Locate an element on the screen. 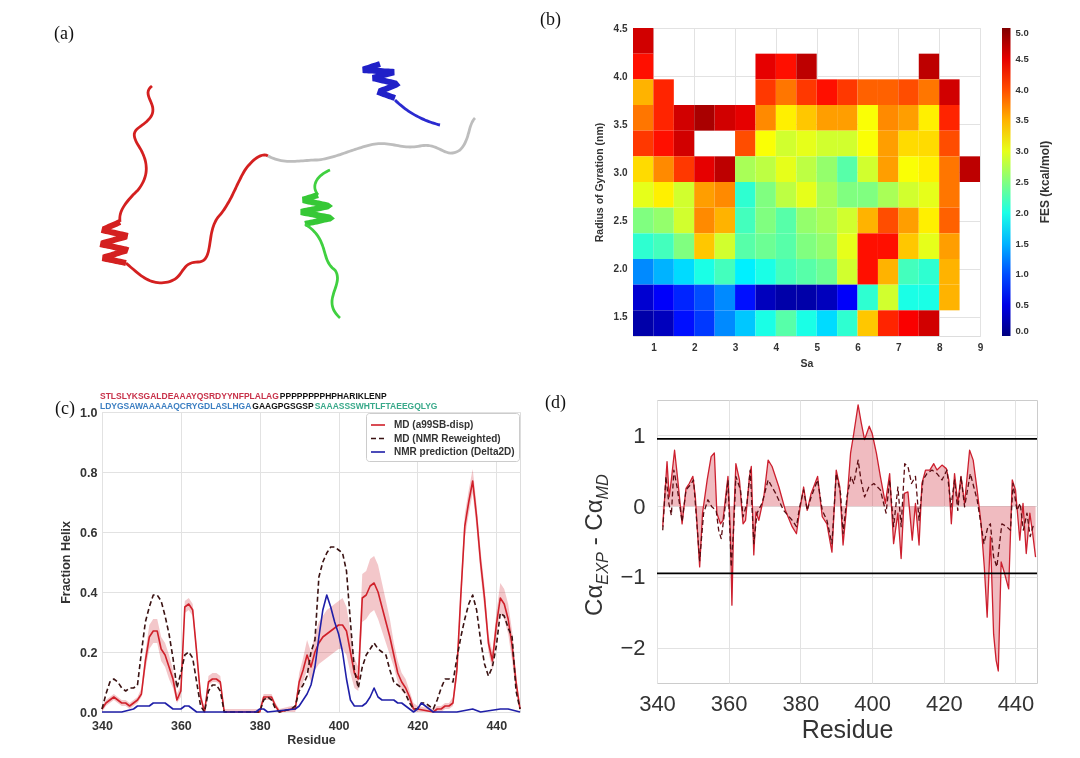  y-tick-label: 1 is located at coordinates (639, 435).